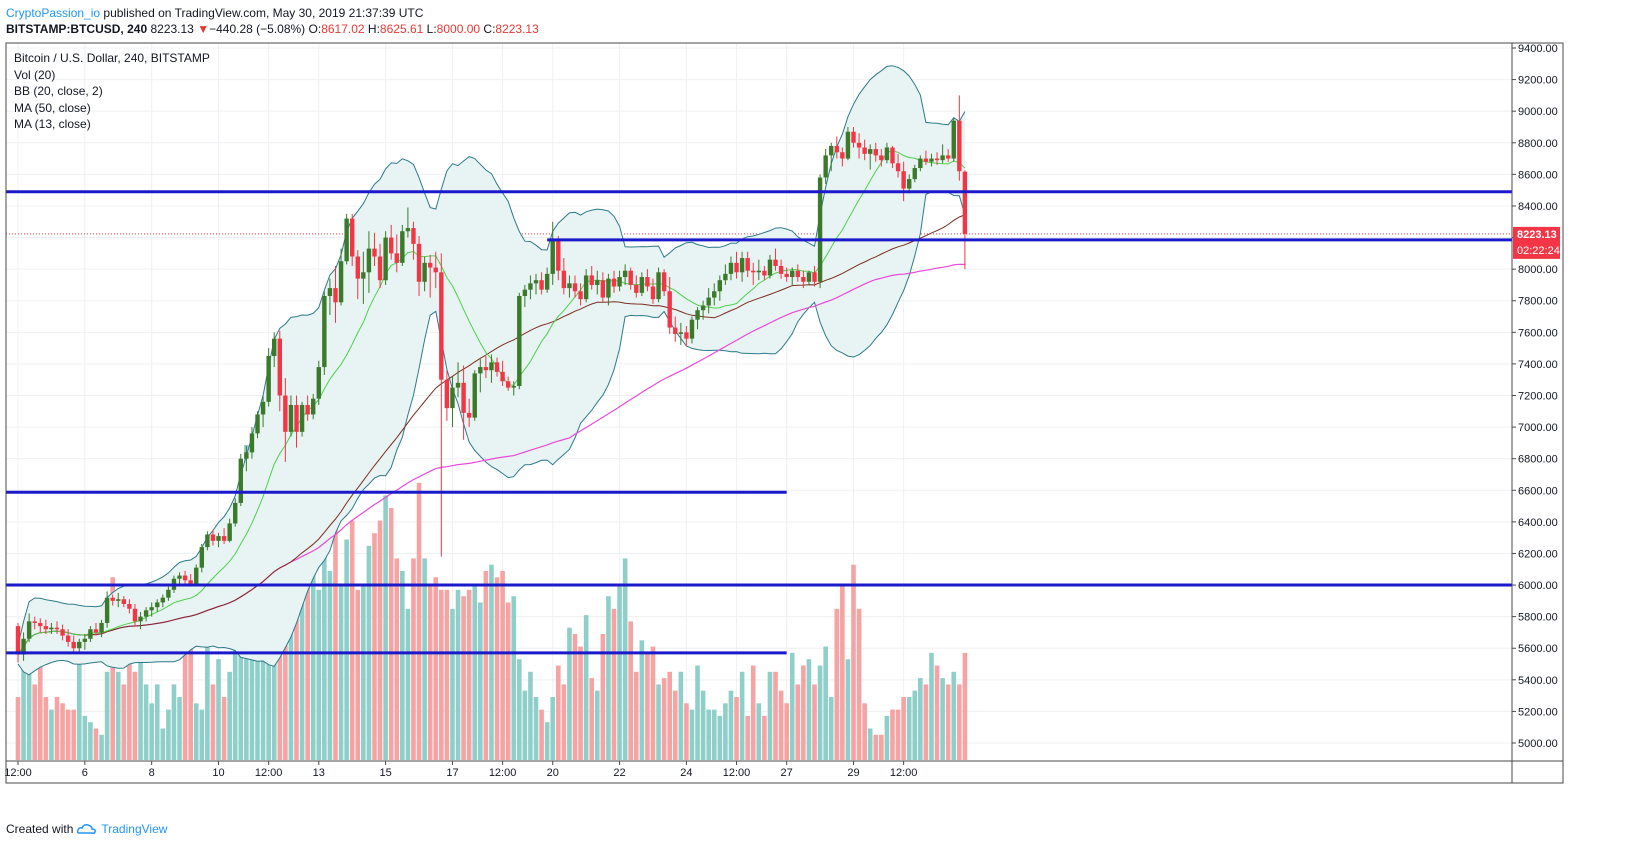 This screenshot has height=849, width=1627. Describe the element at coordinates (52, 124) in the screenshot. I see `legend-ma13: MA (13, close)` at that location.